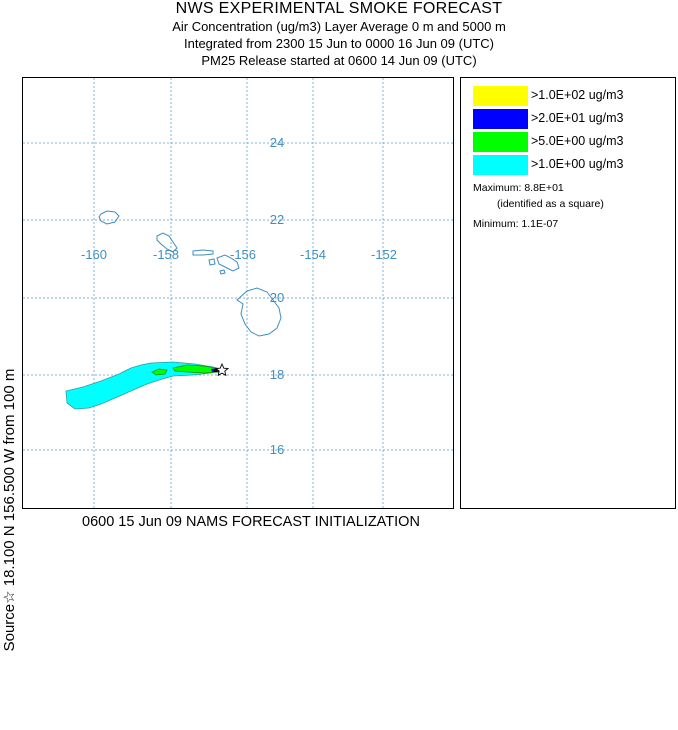 The height and width of the screenshot is (730, 678). What do you see at coordinates (577, 164) in the screenshot?
I see `legend-label-4: >1.0E+00 ug/m3` at bounding box center [577, 164].